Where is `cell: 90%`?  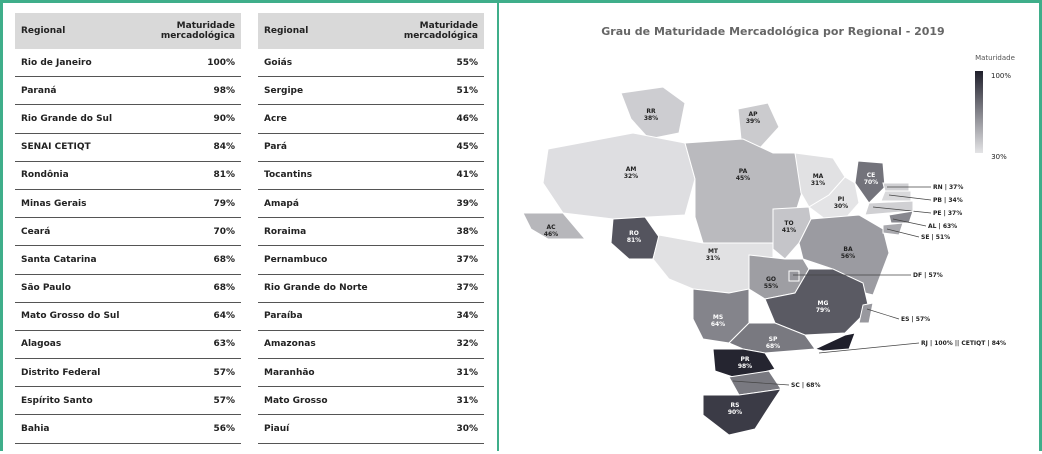
cell: 90% is located at coordinates (195, 119).